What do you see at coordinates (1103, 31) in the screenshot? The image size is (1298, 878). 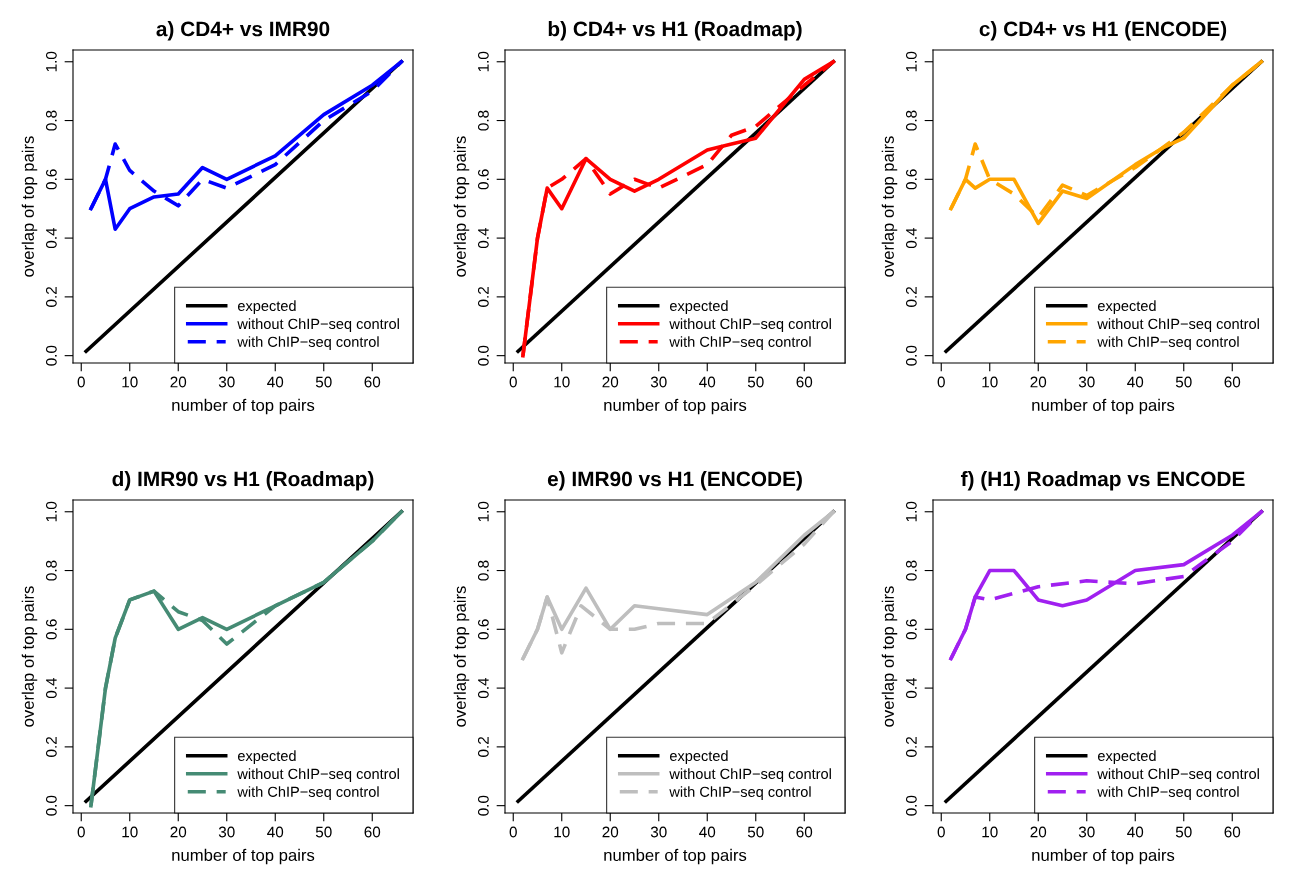 I see `chart-title: c) CD4+ vs H1 (ENCODE)` at bounding box center [1103, 31].